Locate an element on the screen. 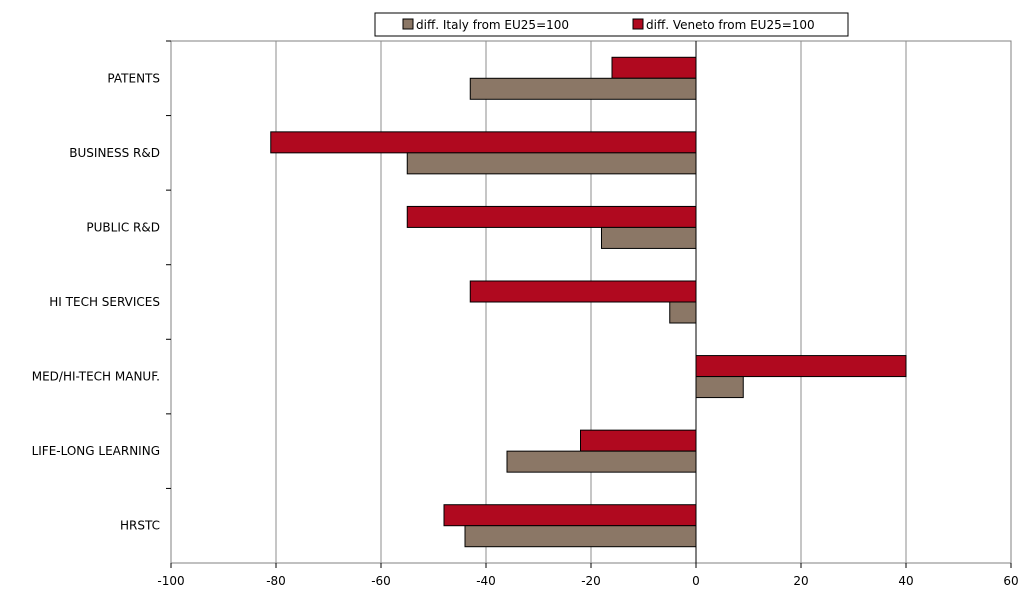  x-tick-label: -20 is located at coordinates (591, 581).